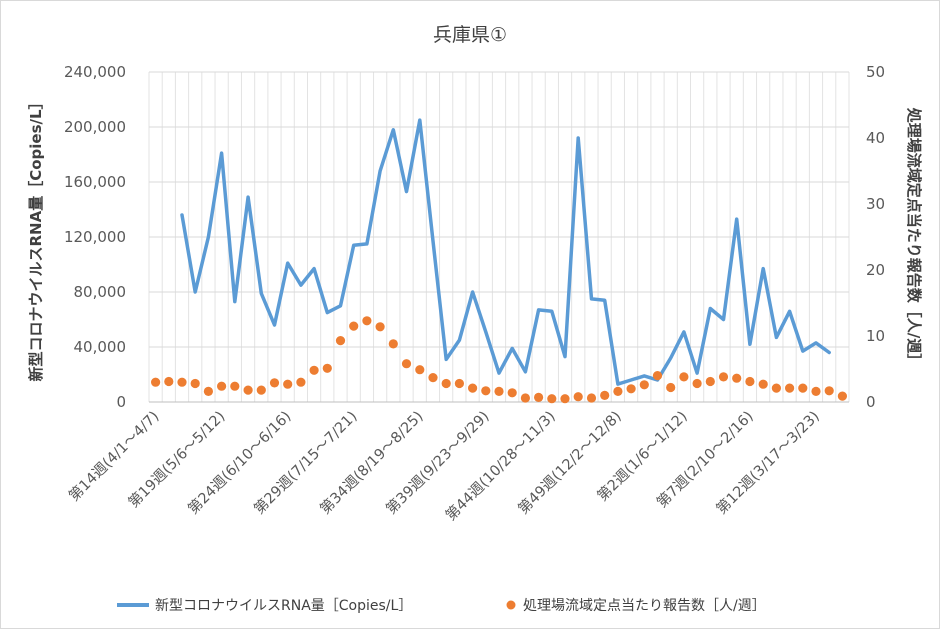  I want to click on y2-tick-label: 20, so click(875, 270).